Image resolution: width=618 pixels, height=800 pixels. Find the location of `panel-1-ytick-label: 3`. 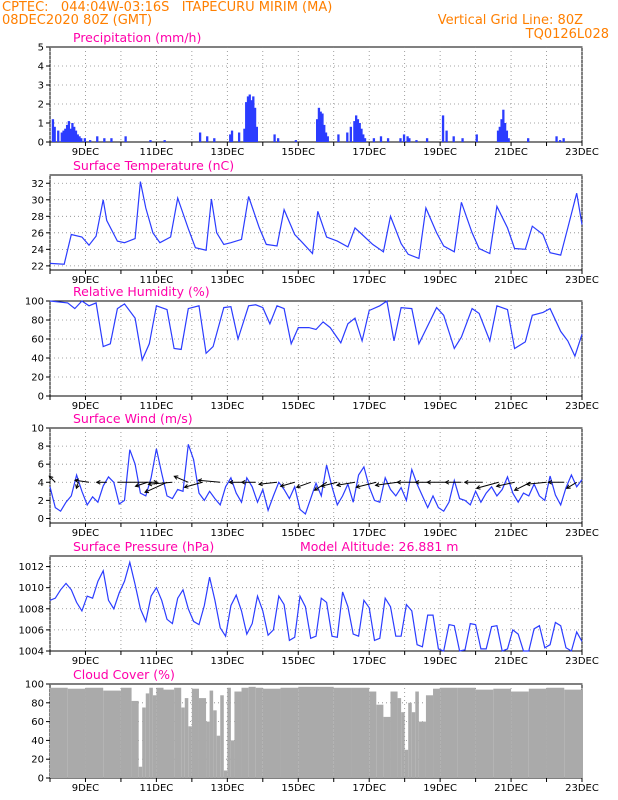

panel-1-ytick-label: 3 is located at coordinates (41, 86).